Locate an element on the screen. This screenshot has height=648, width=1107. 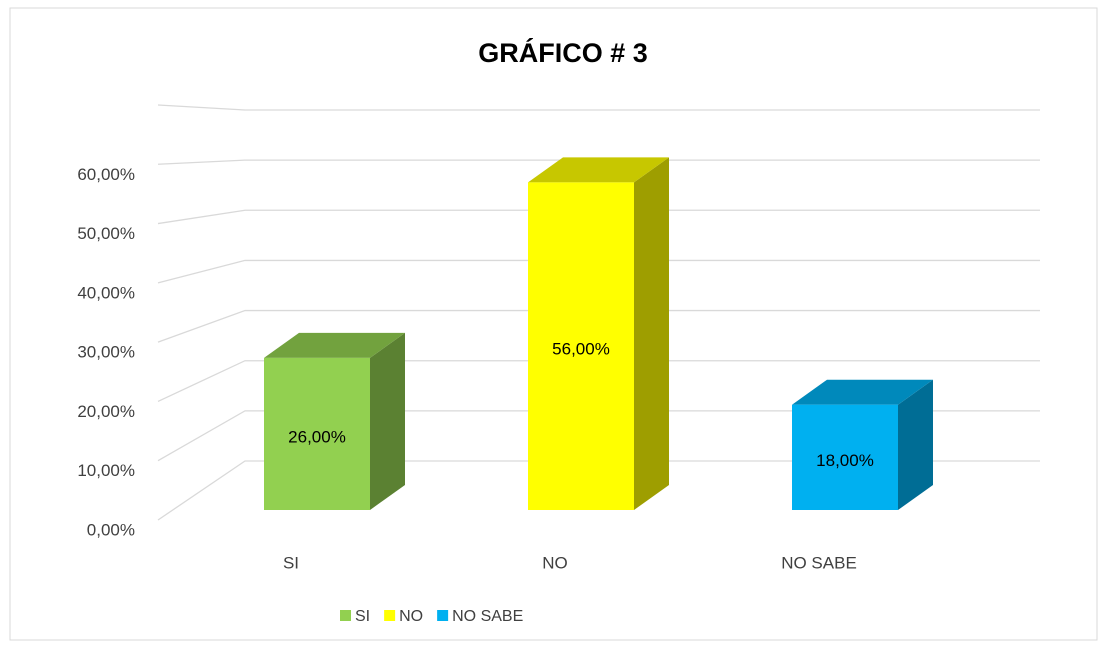
wall-edge is located at coordinates (598, 107).